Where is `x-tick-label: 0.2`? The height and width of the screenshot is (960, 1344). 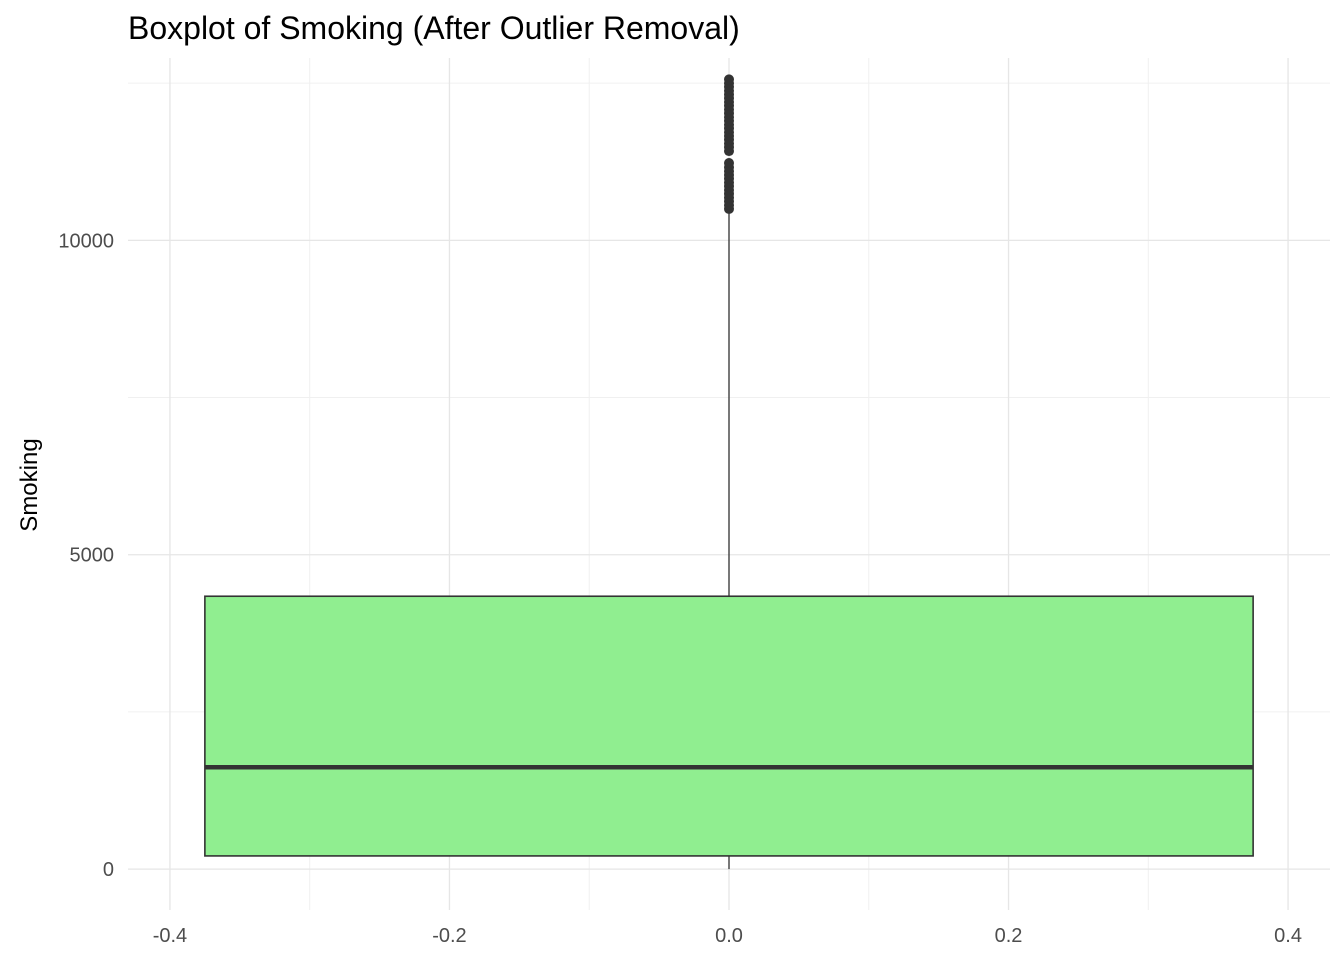
x-tick-label: 0.2 is located at coordinates (1009, 936).